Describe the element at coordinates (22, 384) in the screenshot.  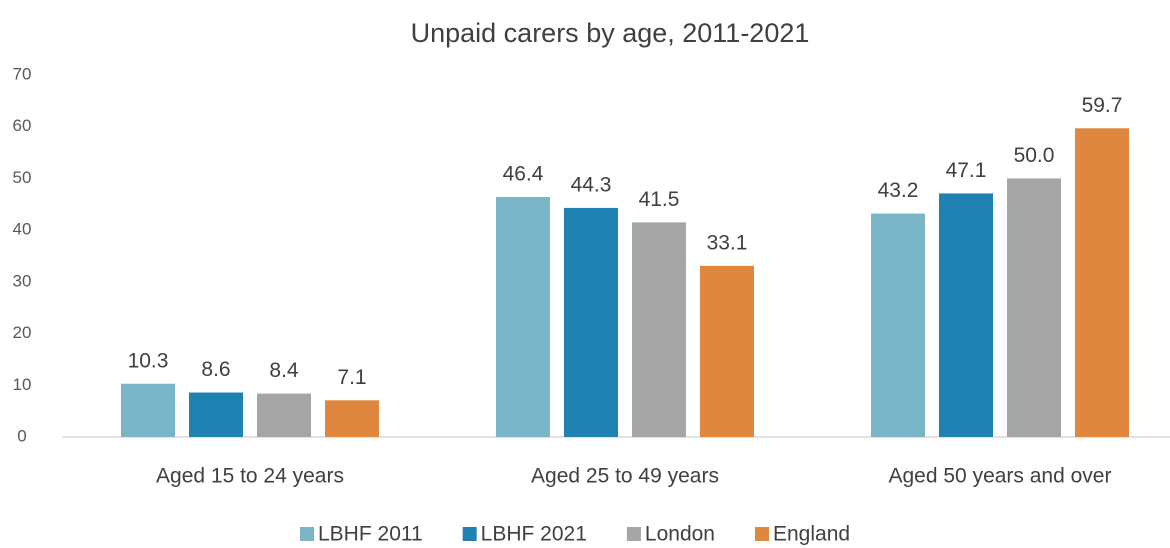
I see `y-tick-label: 10` at that location.